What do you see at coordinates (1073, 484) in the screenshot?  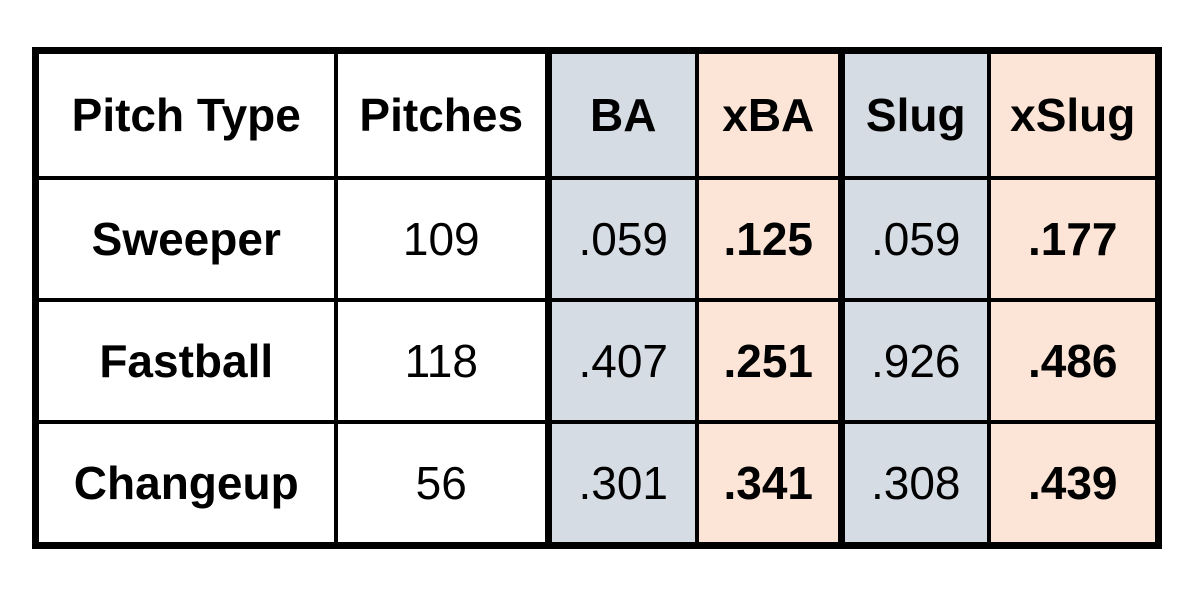 I see `cell-xslug: .439` at bounding box center [1073, 484].